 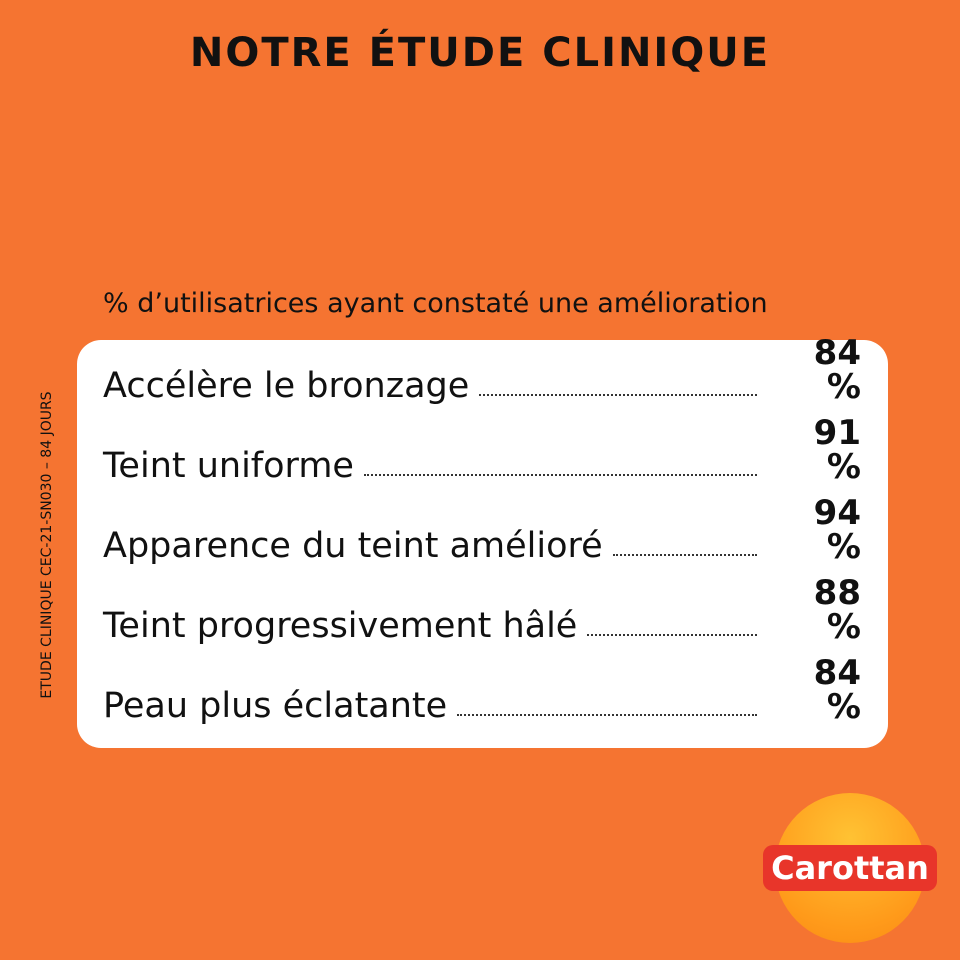 I want to click on result-value: 94 %, so click(x=837, y=530).